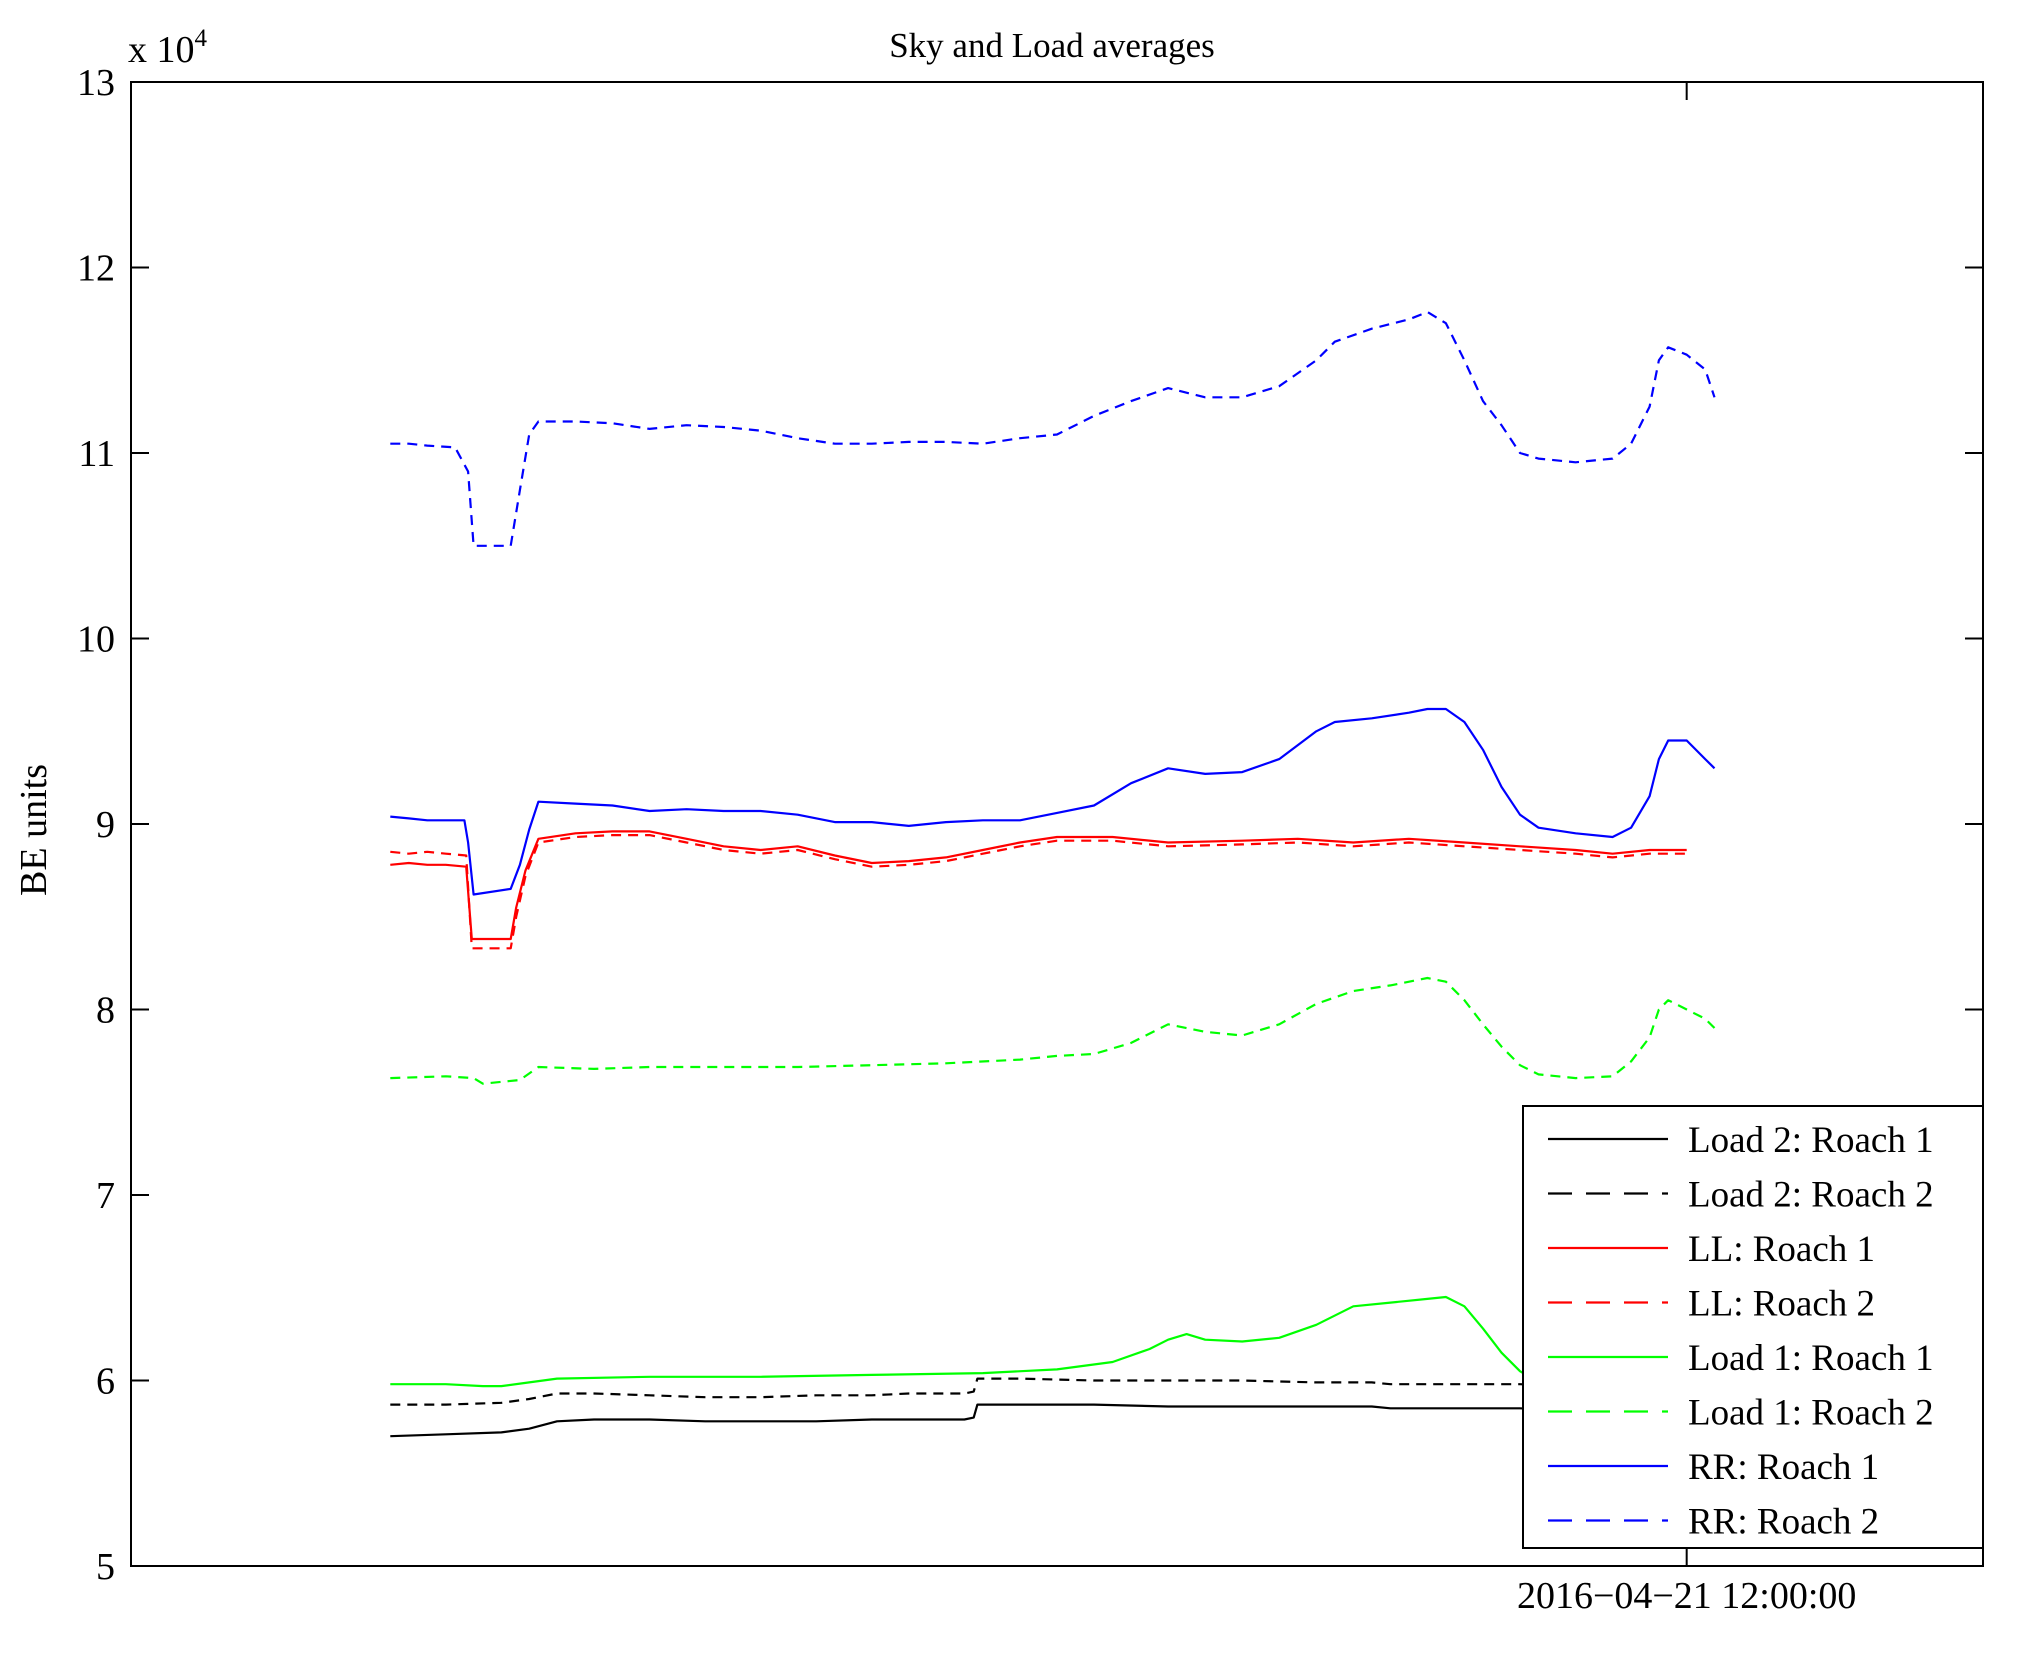  I want to click on y-tick-label: 6, so click(105, 1382).